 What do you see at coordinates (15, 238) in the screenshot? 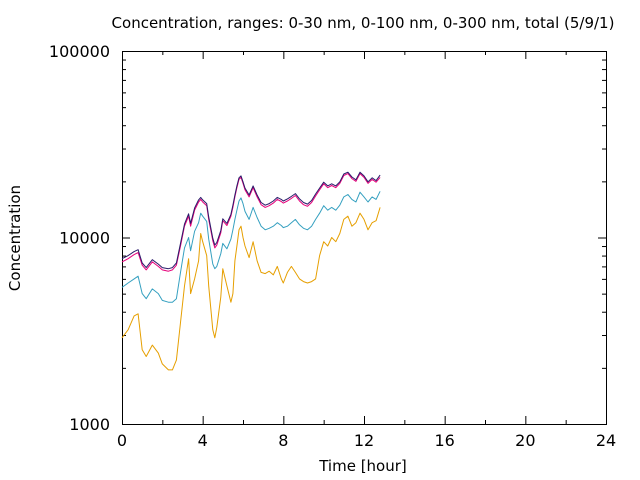
I see `y-axis-label: Concentration` at bounding box center [15, 238].